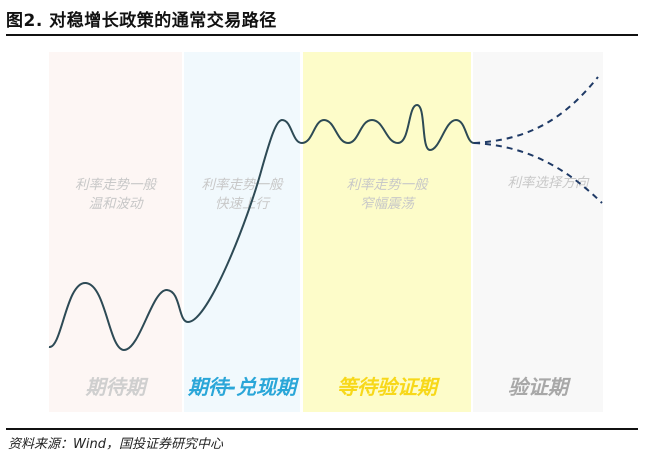 The width and height of the screenshot is (645, 457). I want to click on phase-label-verification: 验证期, so click(538, 387).